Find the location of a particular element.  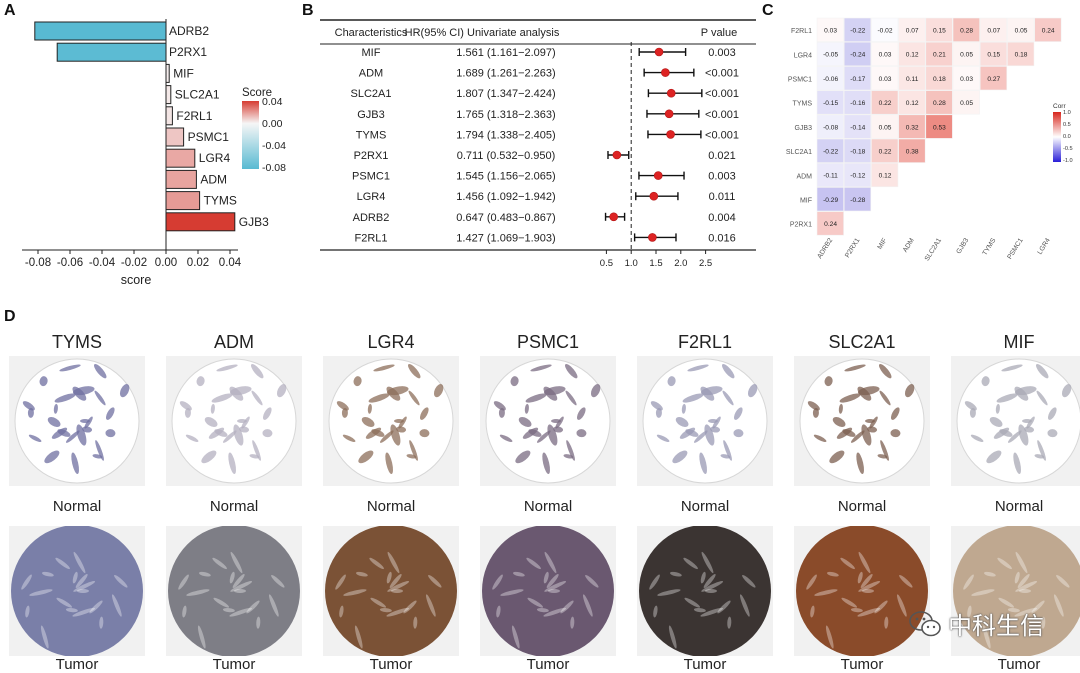

ihc-normal-image is located at coordinates (705, 421).